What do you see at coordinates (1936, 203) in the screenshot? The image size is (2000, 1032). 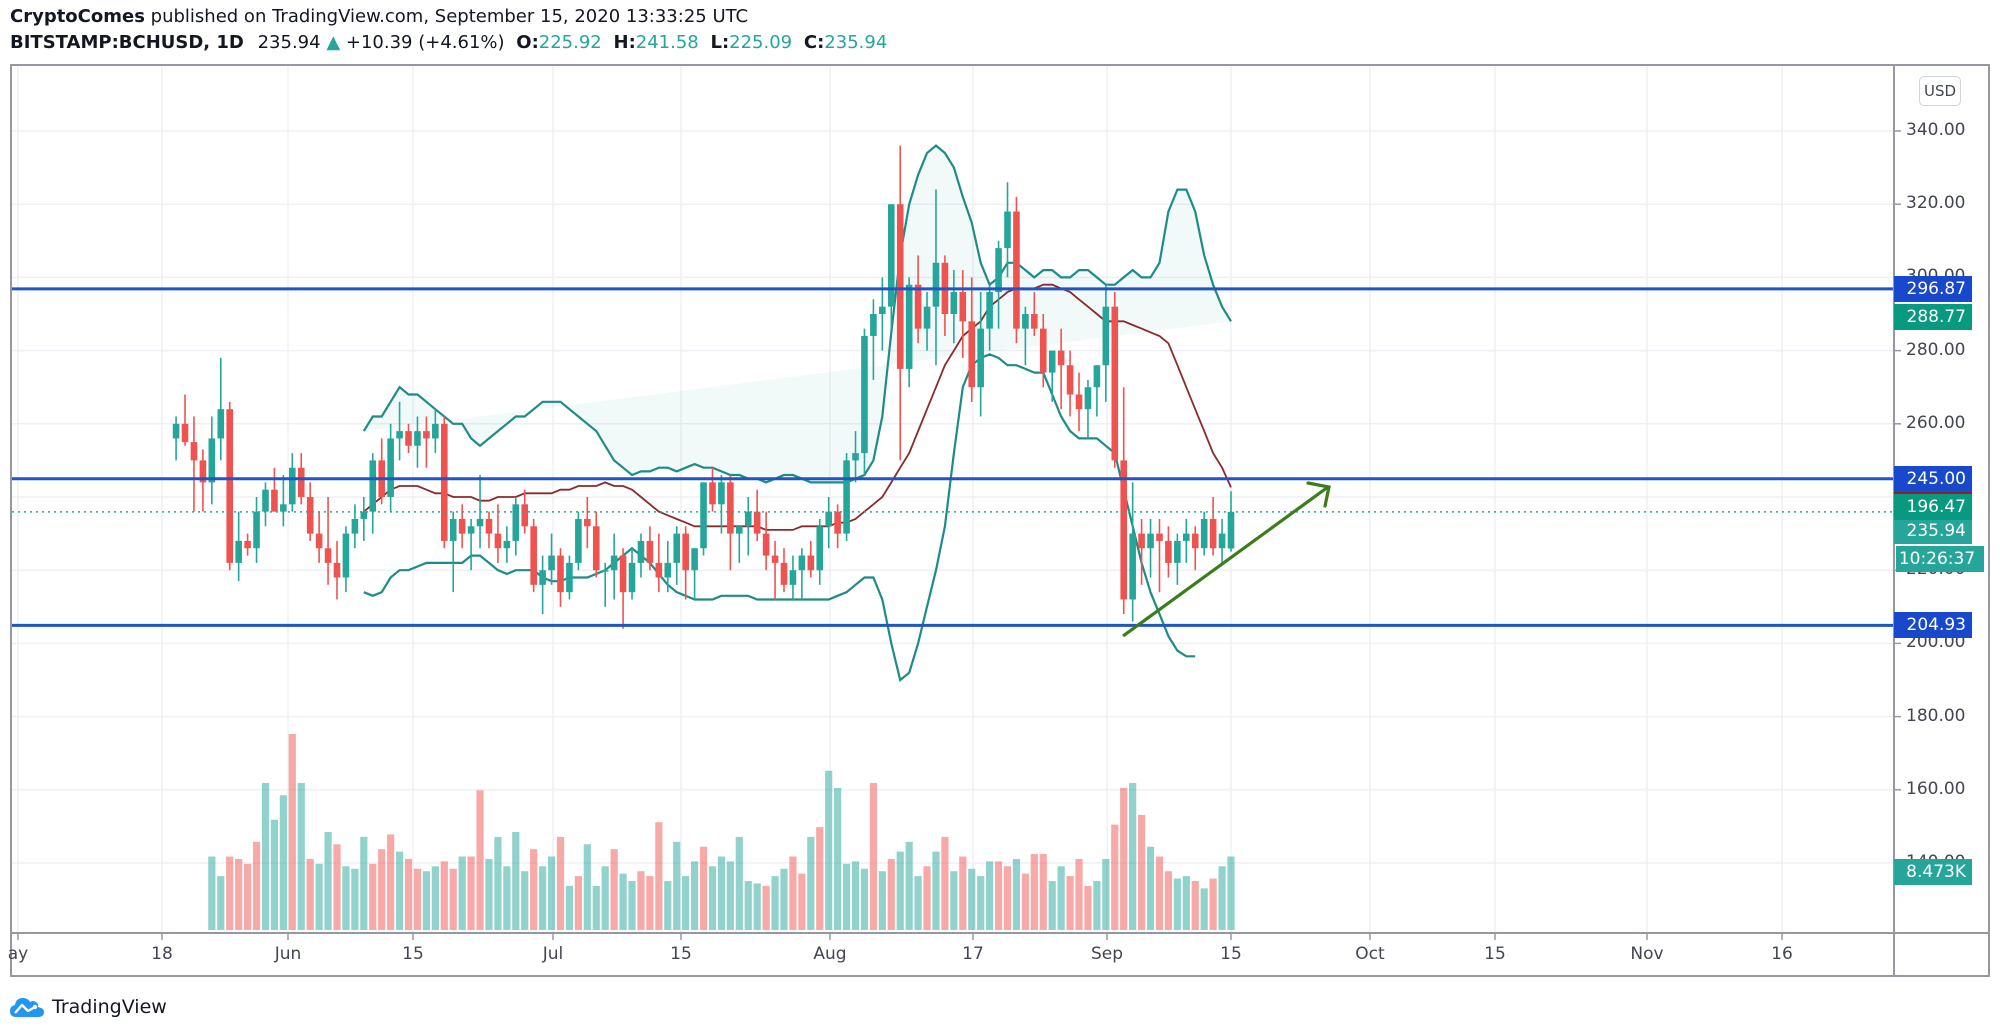 I see `price-tick-label: 320.00` at bounding box center [1936, 203].